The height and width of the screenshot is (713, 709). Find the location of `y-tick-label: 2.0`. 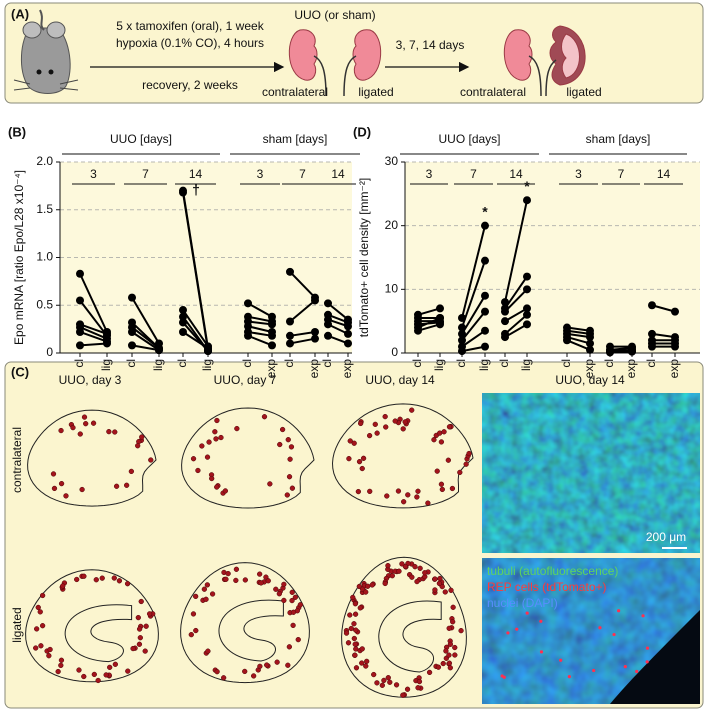

y-tick-label: 2.0 is located at coordinates (44, 161).